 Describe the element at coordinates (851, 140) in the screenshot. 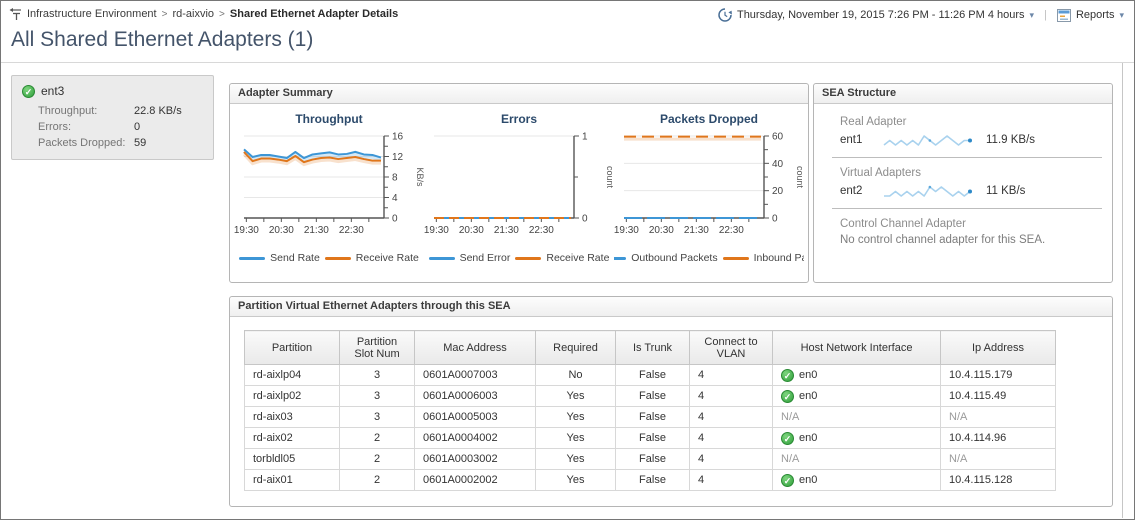

I see `real-adapter-name: ent1` at that location.